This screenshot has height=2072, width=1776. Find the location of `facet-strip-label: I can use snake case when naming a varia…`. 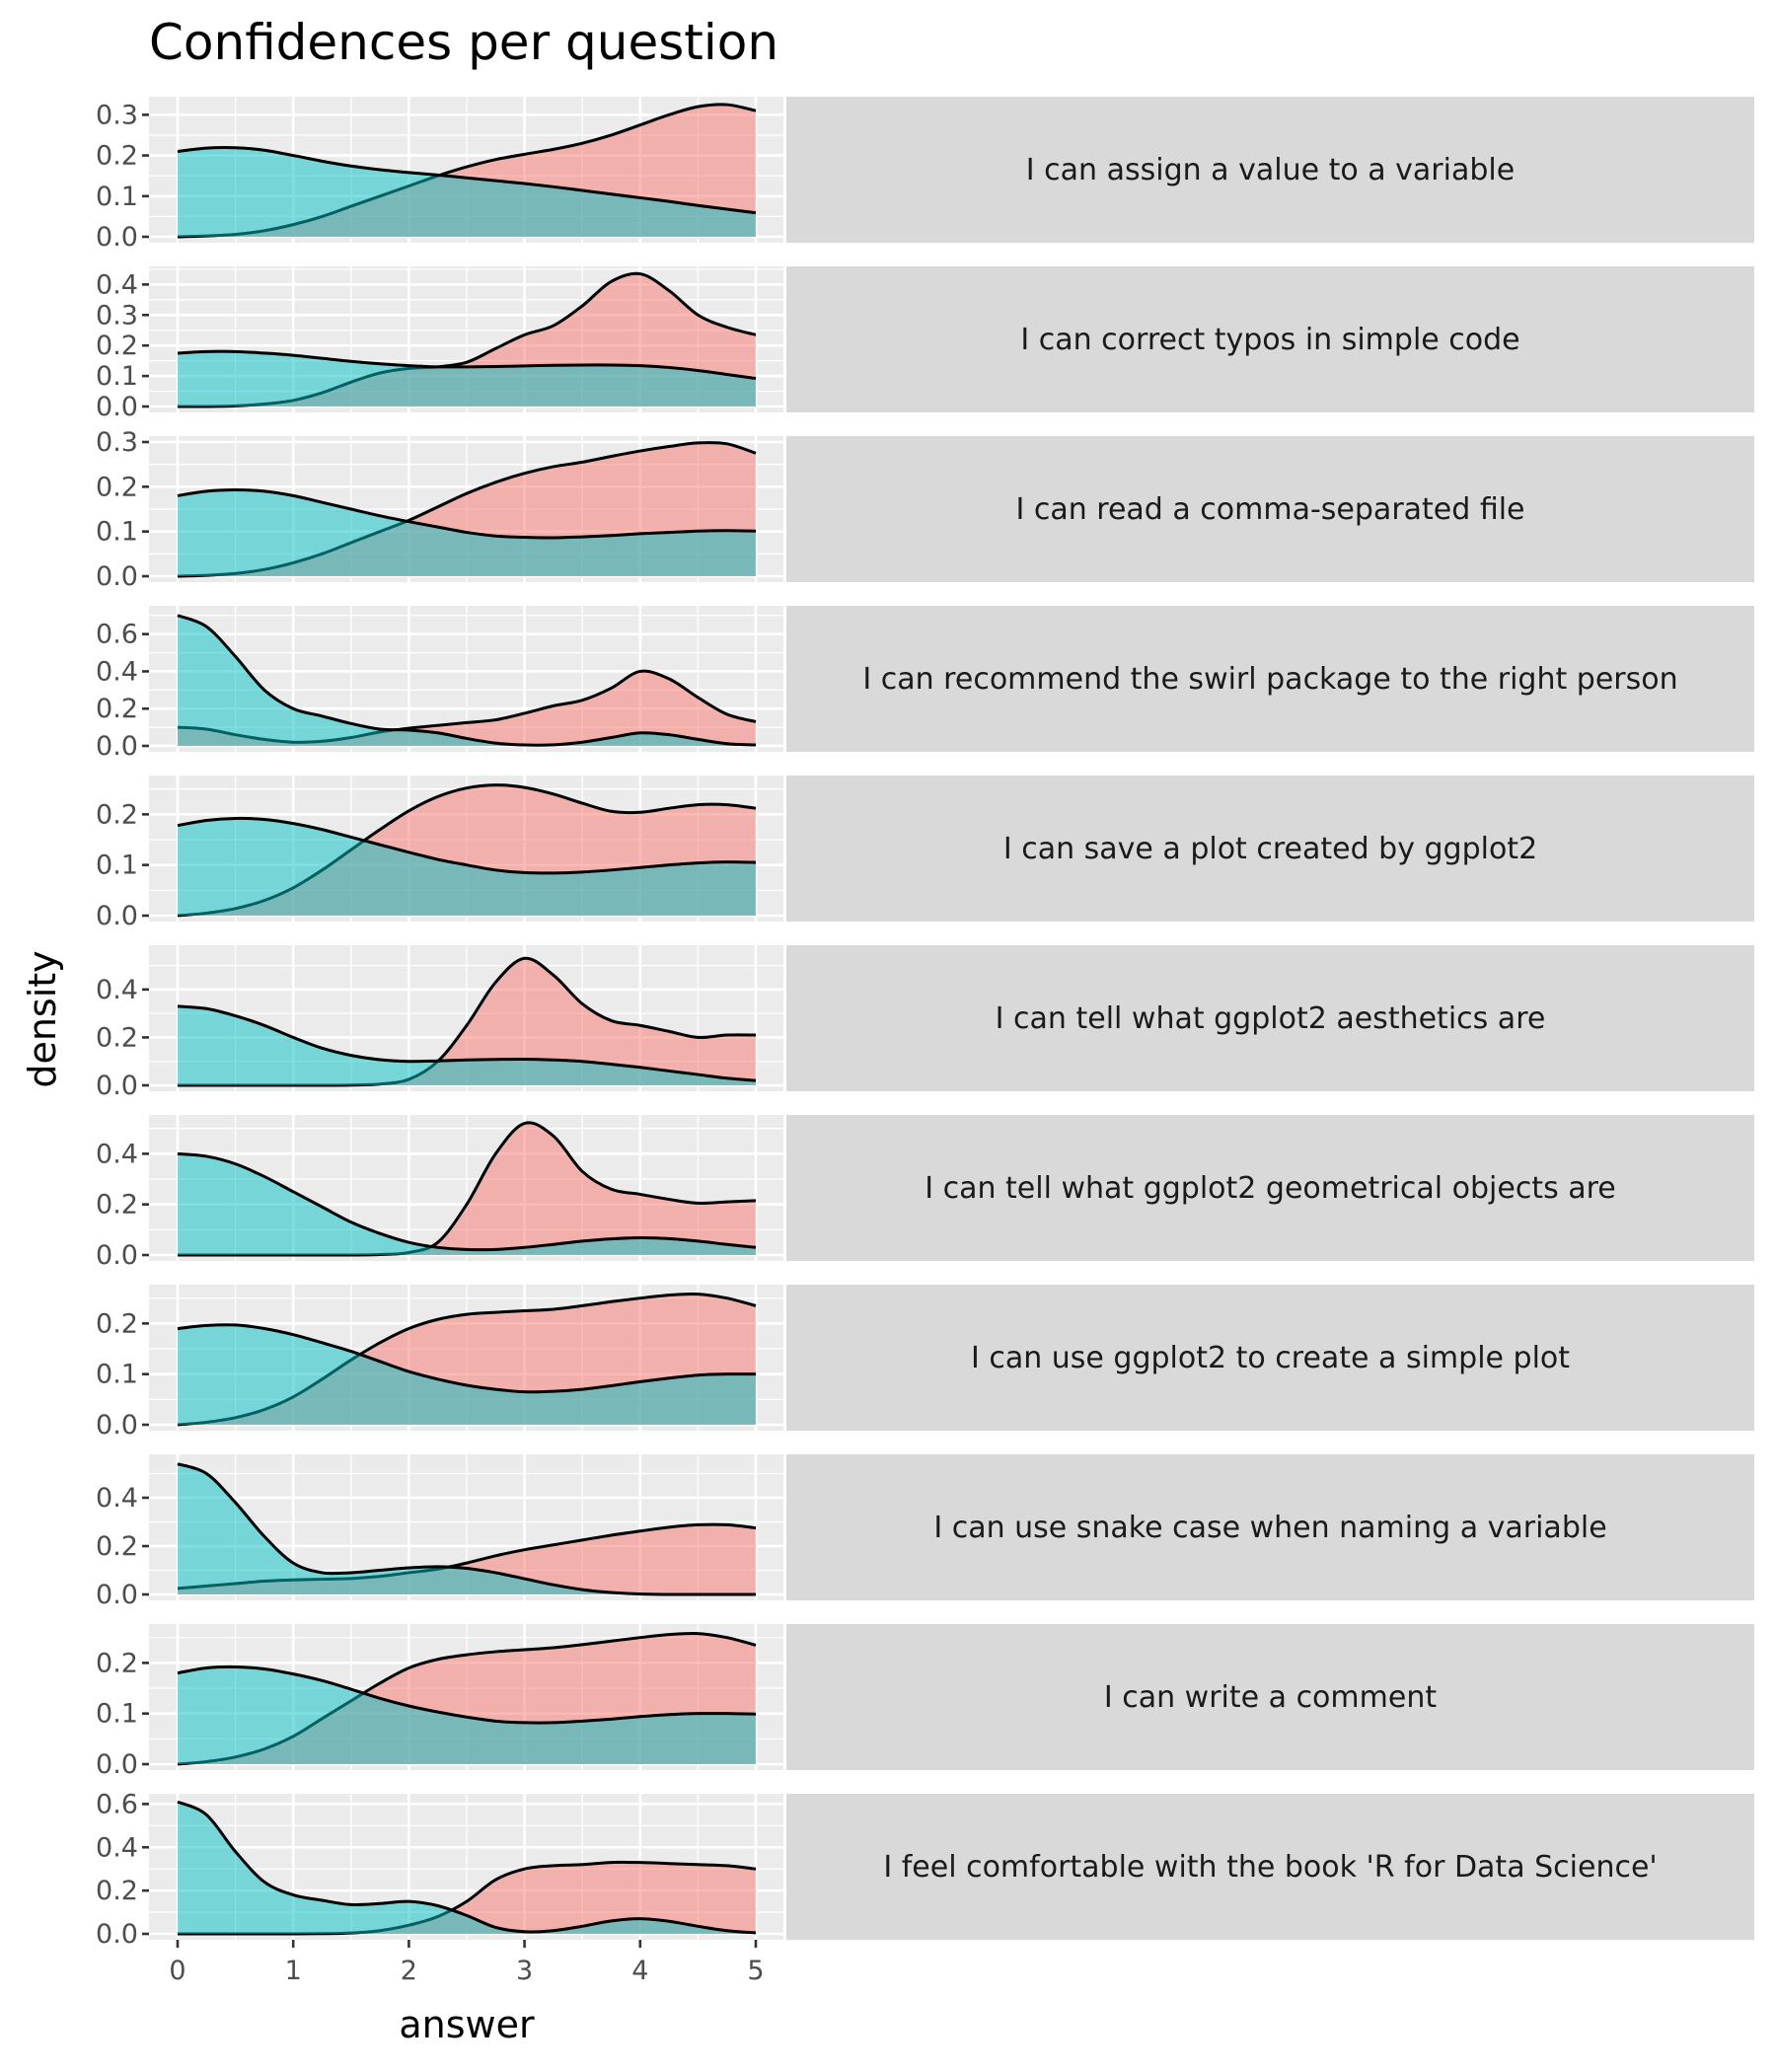

facet-strip-label: I can use snake case when naming a varia… is located at coordinates (1269, 1528).